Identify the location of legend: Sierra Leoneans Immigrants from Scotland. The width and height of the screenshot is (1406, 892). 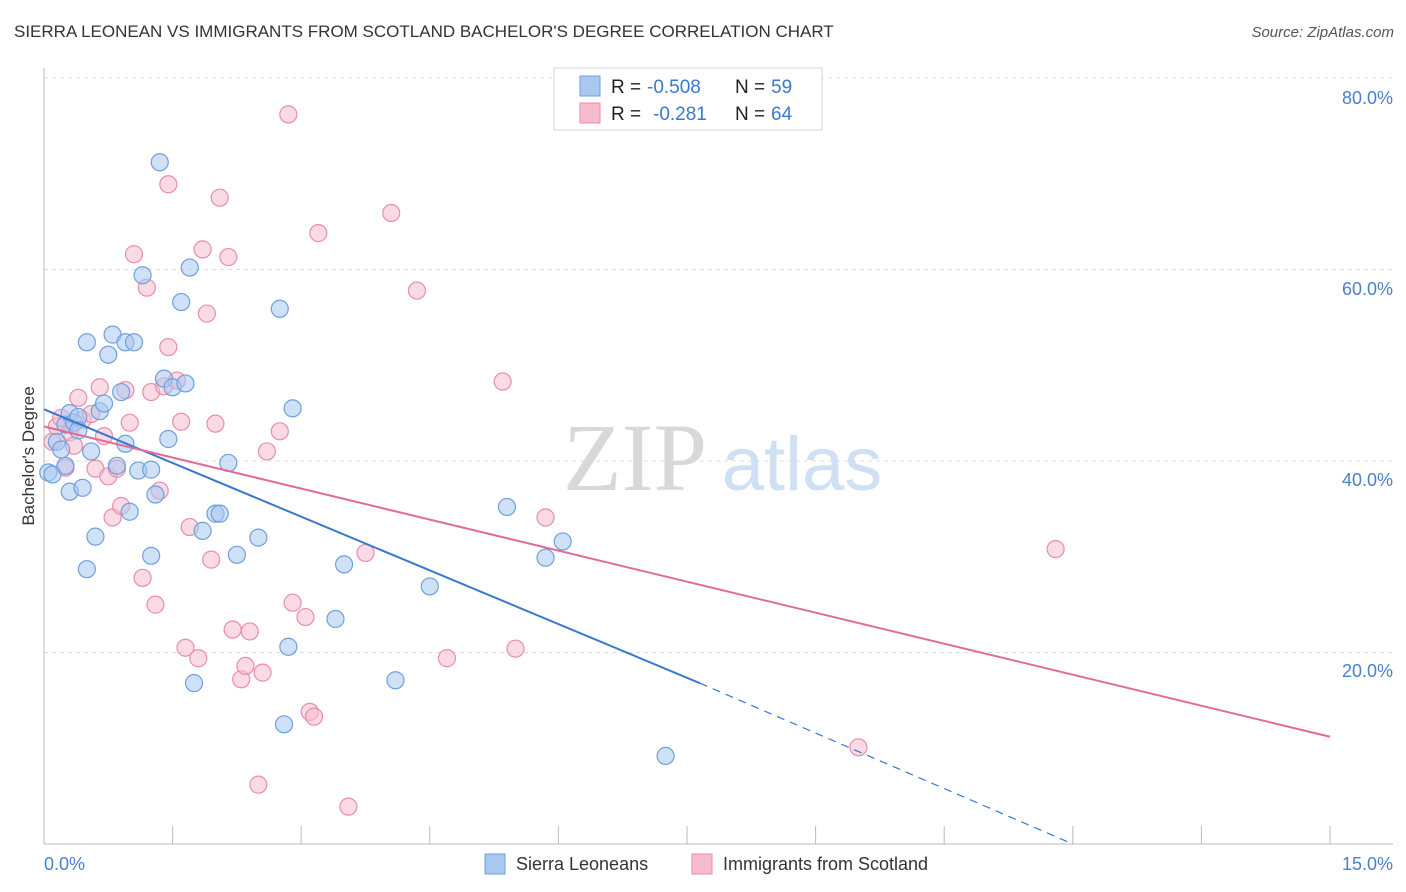
(706, 864).